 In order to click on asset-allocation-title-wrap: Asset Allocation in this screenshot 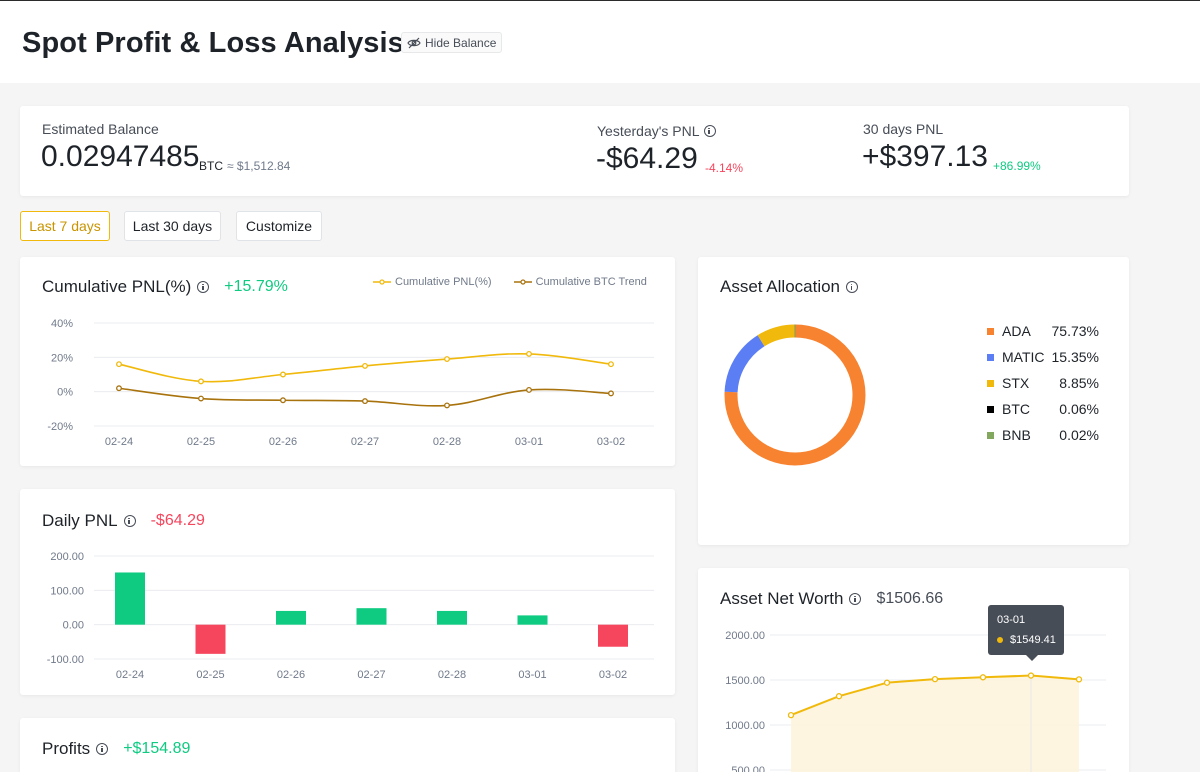, I will do `click(789, 287)`.